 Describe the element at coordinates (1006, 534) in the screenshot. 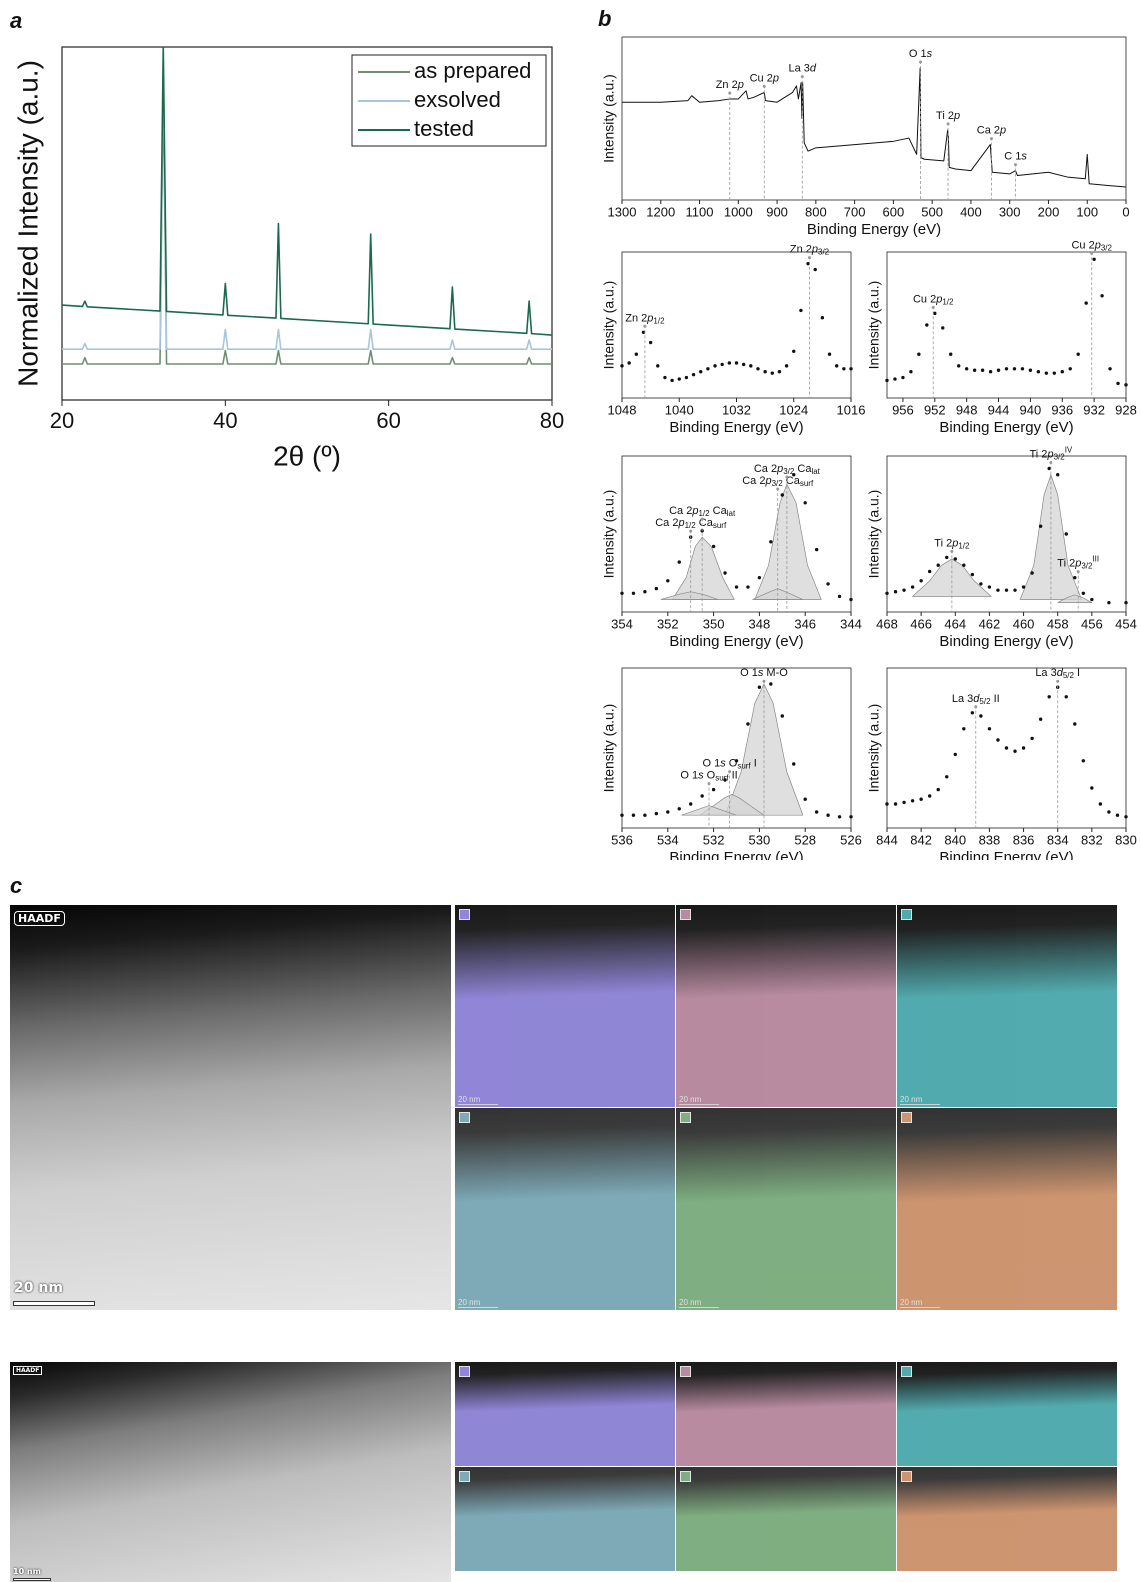

I see `plot-frame` at that location.